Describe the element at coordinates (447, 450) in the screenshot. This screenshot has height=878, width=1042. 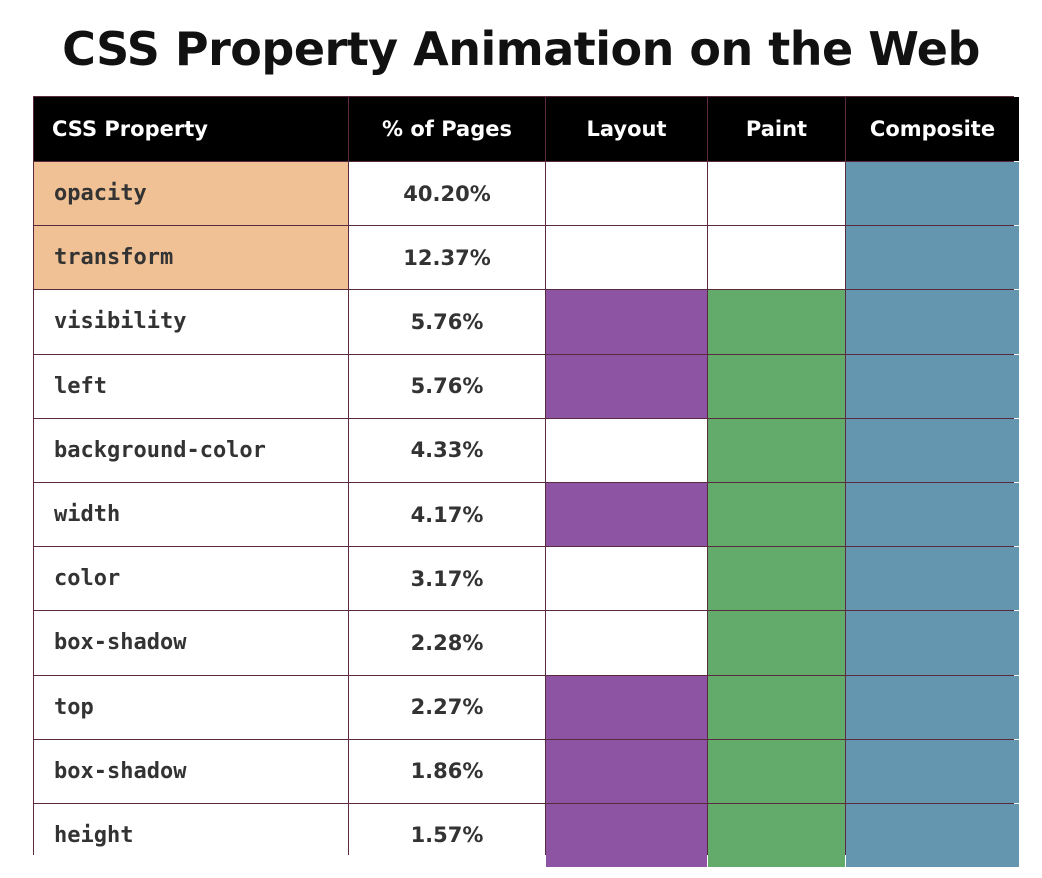
I see `percent-cell: 4.33%` at that location.